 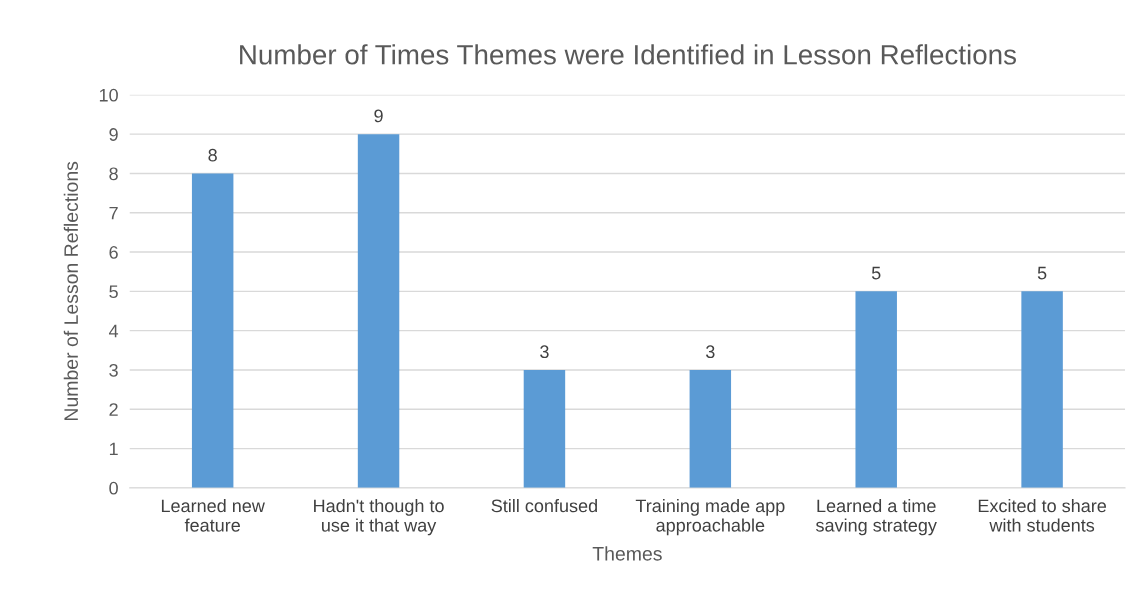 What do you see at coordinates (627, 553) in the screenshot?
I see `x-axis-title: Themes` at bounding box center [627, 553].